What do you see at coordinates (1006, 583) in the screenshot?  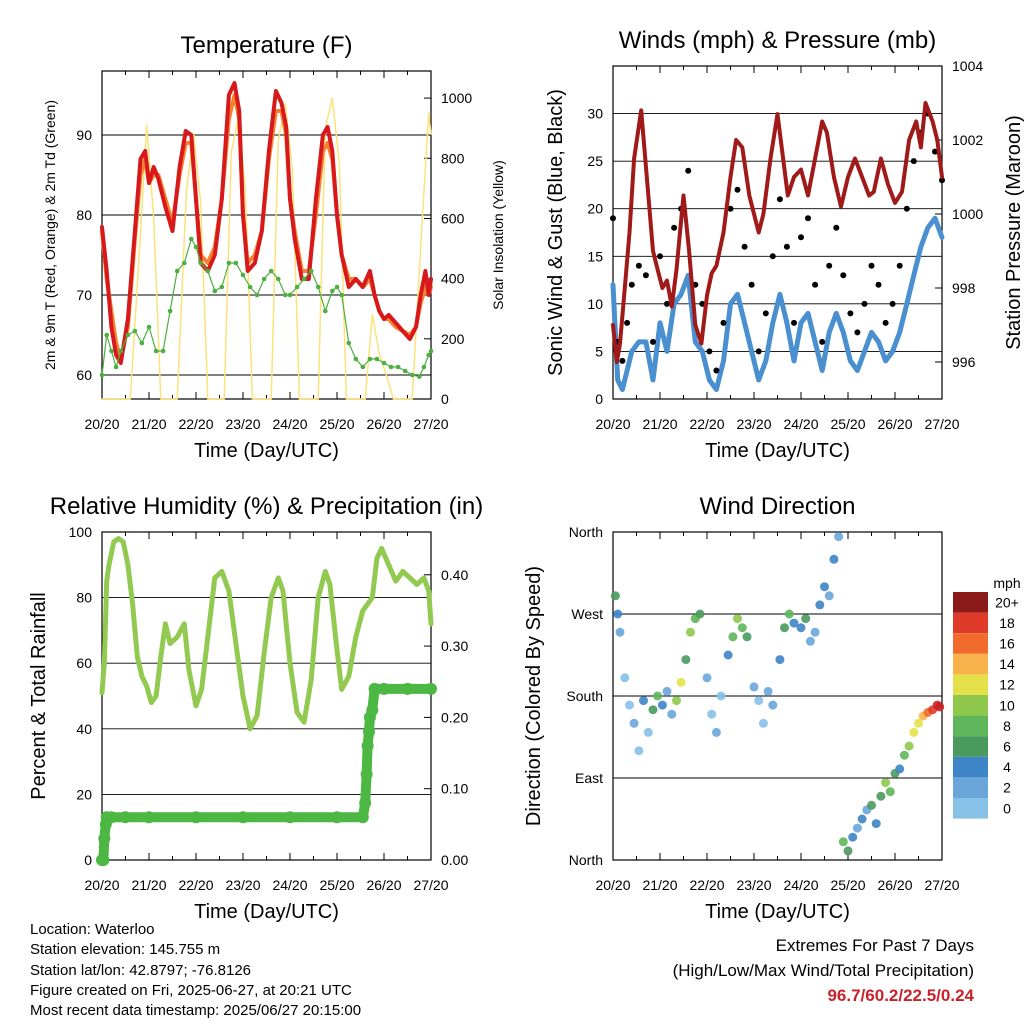 I see `legend-title: mph` at bounding box center [1006, 583].